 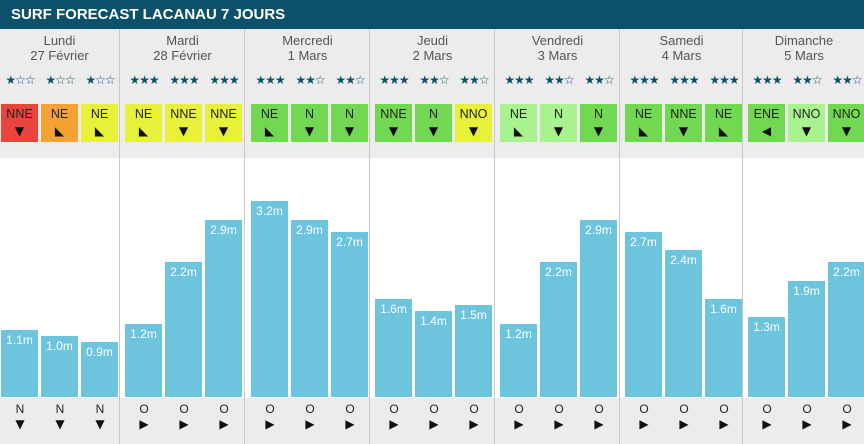 I want to click on wind-direction-label: ENE, so click(x=766, y=114).